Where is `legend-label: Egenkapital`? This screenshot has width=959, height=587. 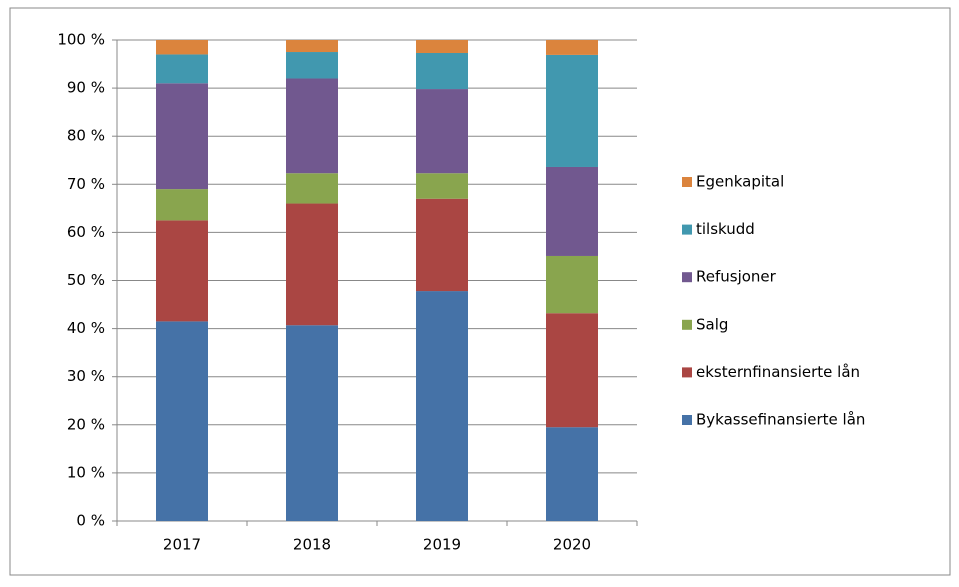
legend-label: Egenkapital is located at coordinates (740, 182).